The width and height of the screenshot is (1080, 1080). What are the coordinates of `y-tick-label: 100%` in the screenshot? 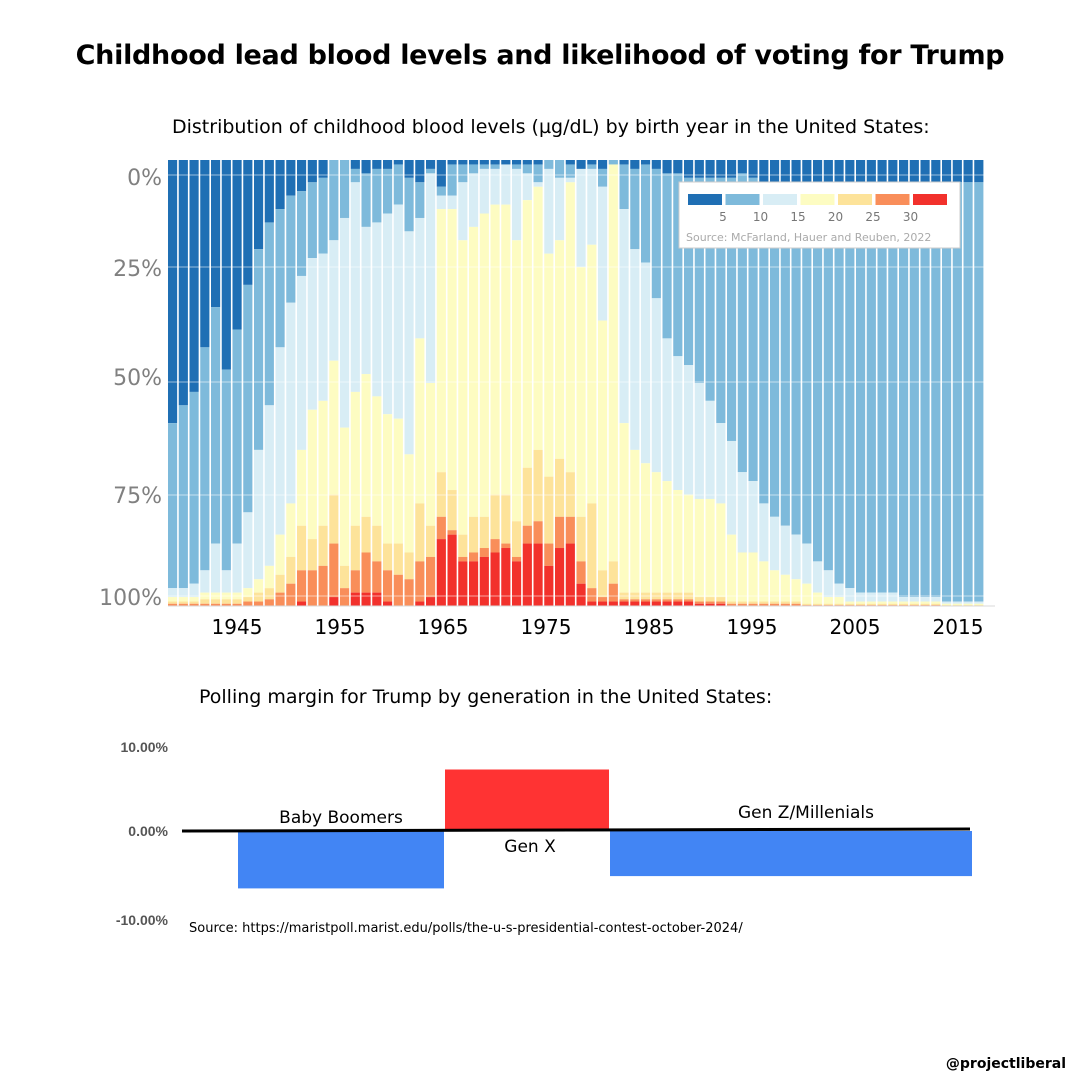 It's located at (130, 598).